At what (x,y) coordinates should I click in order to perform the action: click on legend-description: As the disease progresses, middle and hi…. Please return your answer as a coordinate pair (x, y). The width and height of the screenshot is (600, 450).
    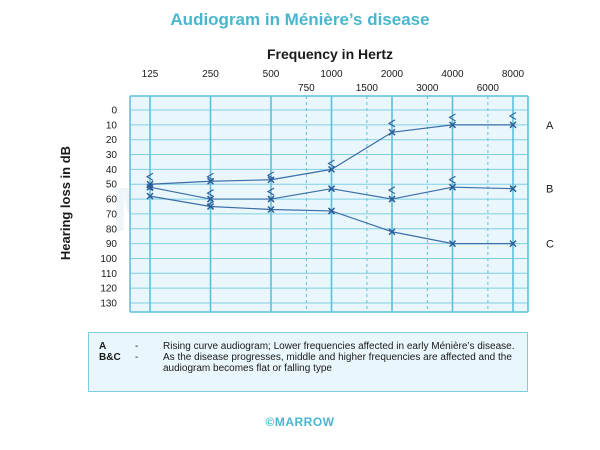
    Looking at the image, I should click on (337, 363).